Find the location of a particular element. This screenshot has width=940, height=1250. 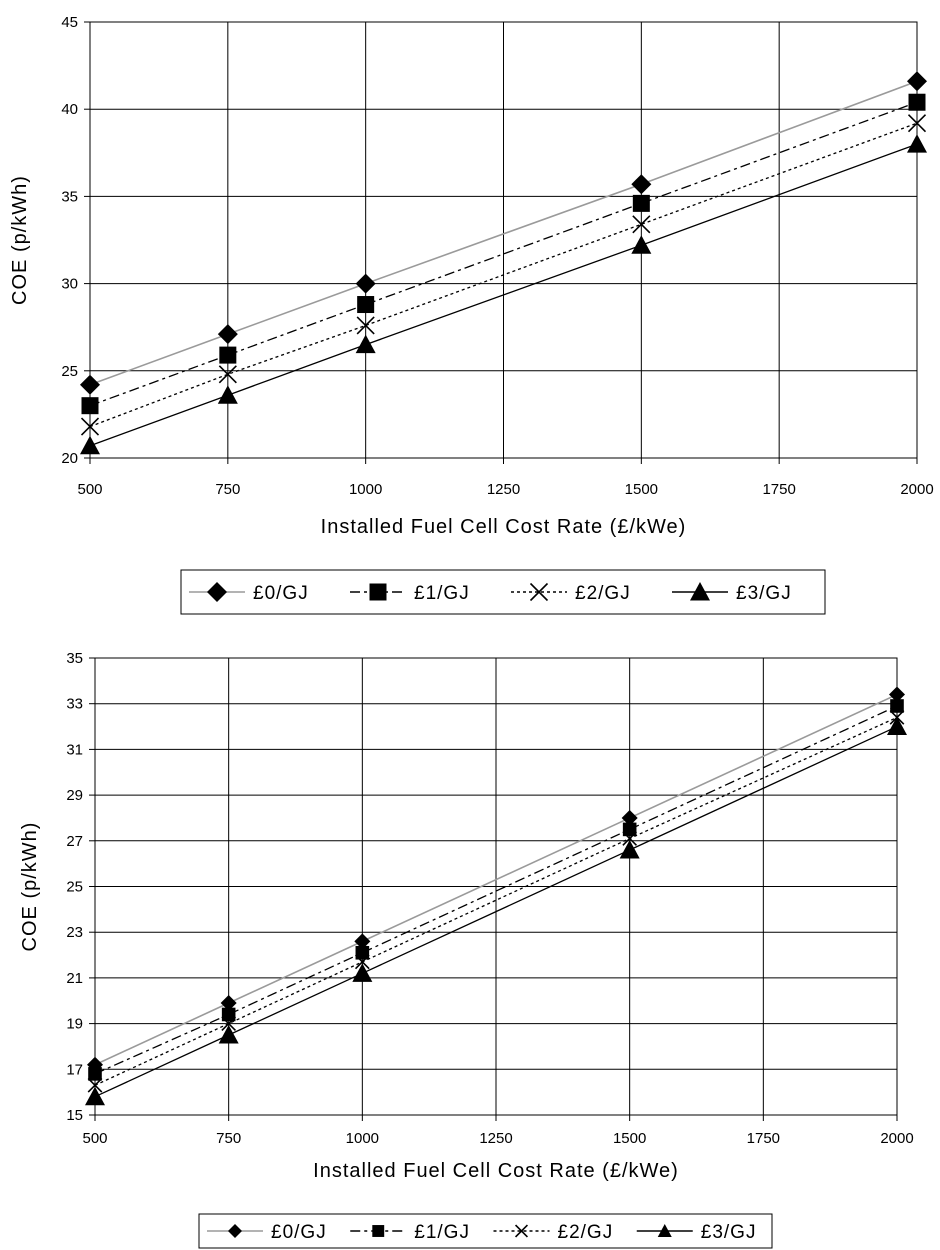

chart-1-xtick-label-4: 1500 is located at coordinates (641, 489).